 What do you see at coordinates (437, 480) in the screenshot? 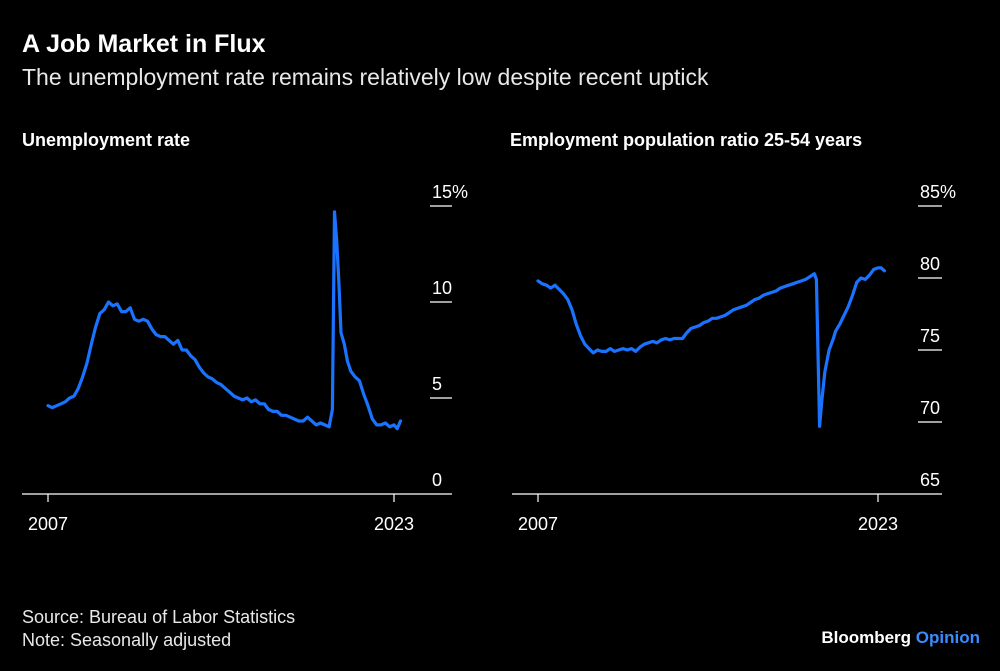
I see `y-tick-label: 0` at bounding box center [437, 480].